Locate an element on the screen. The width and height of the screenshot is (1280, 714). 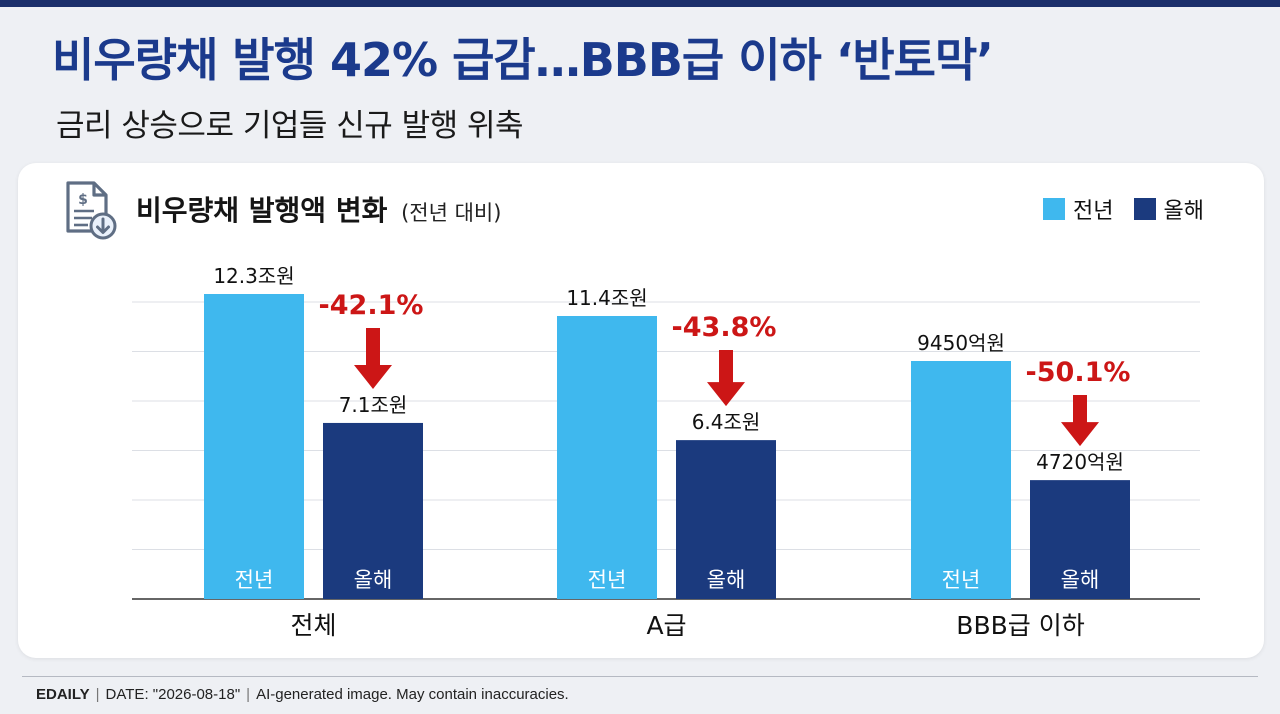
data-label-prev: 11.4조원 is located at coordinates (606, 298).